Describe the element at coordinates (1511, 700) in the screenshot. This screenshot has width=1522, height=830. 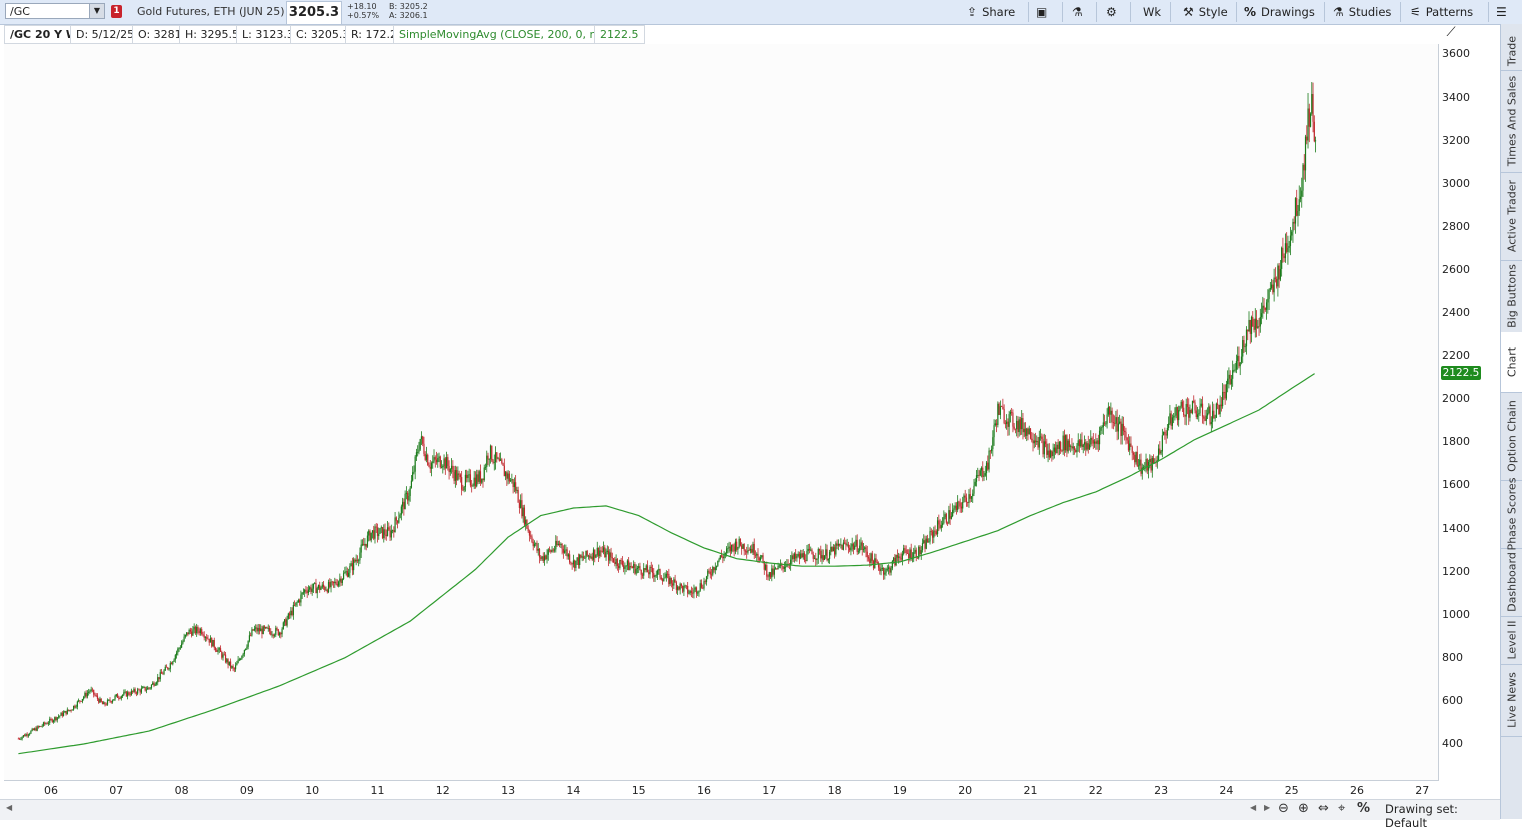
I see `sidebar-tab-live-news: Live News` at that location.